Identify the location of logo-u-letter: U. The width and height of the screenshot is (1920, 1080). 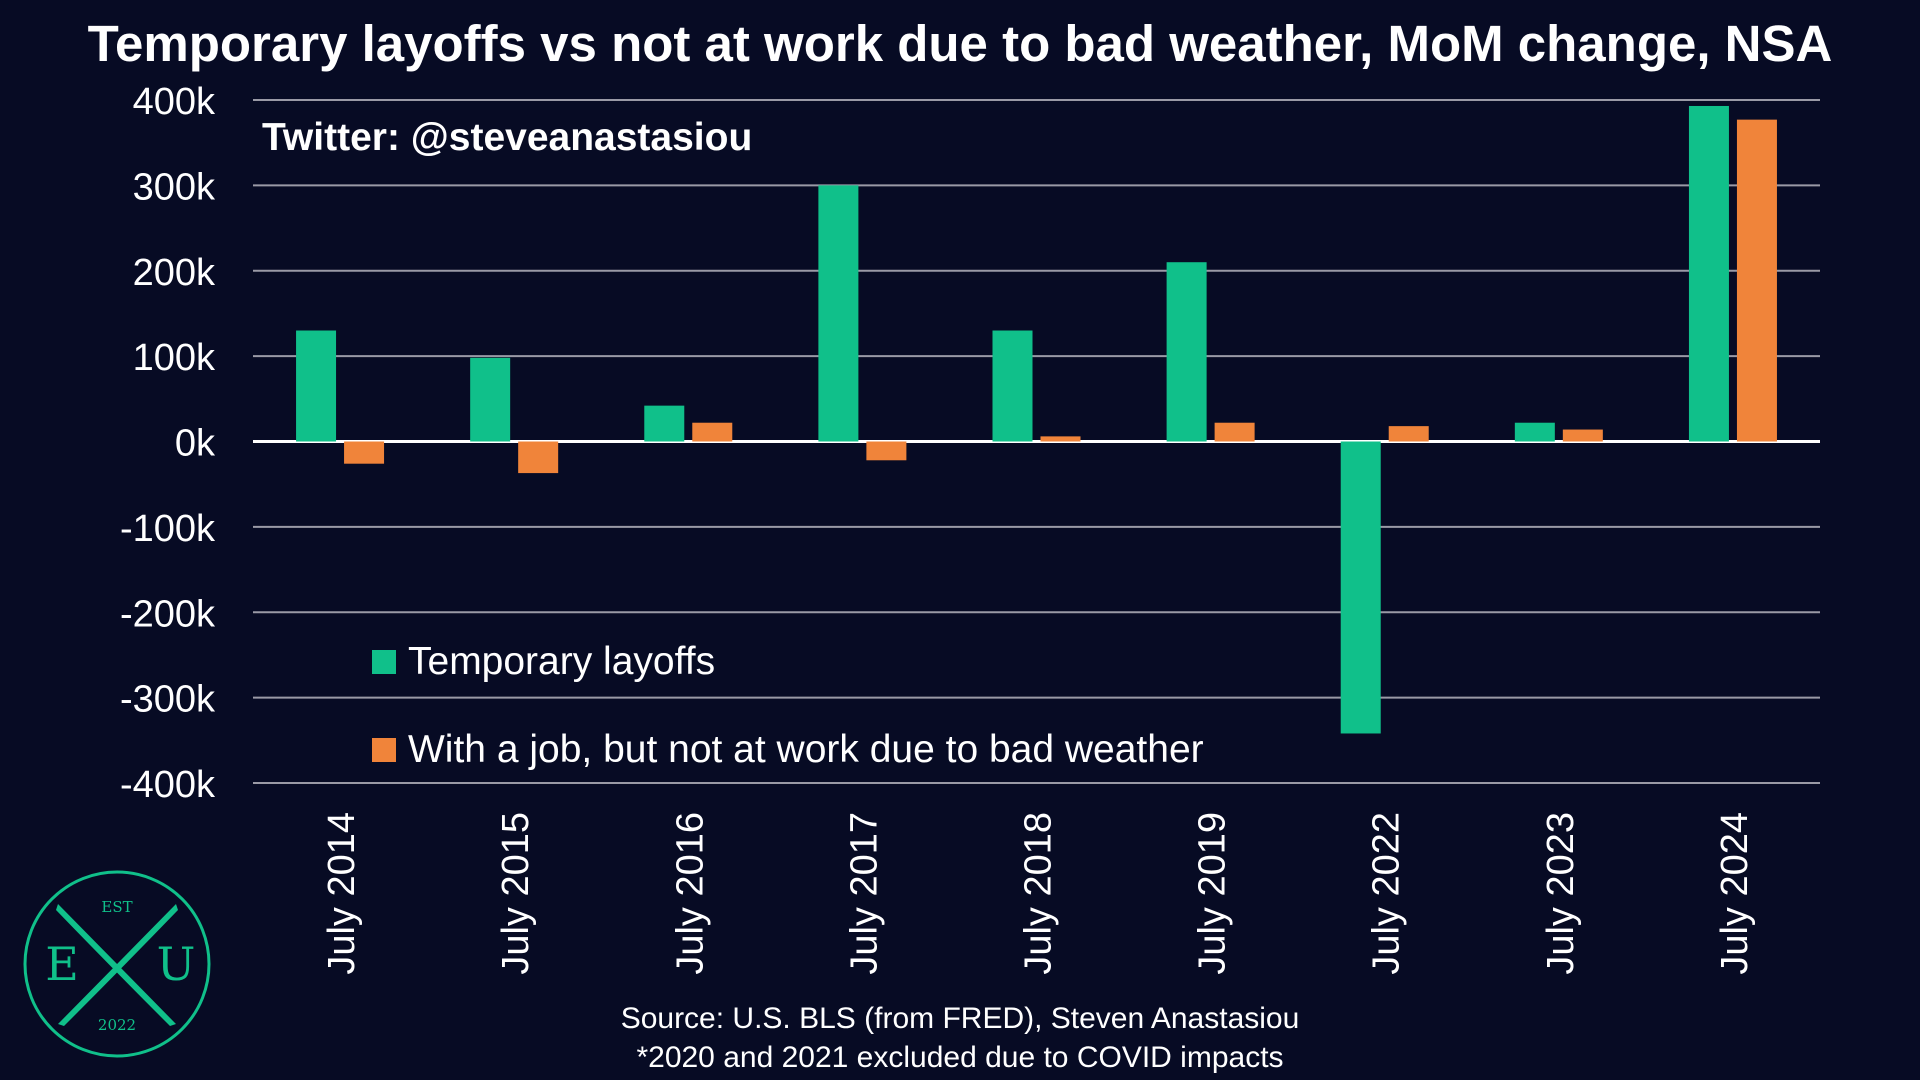
(176, 964).